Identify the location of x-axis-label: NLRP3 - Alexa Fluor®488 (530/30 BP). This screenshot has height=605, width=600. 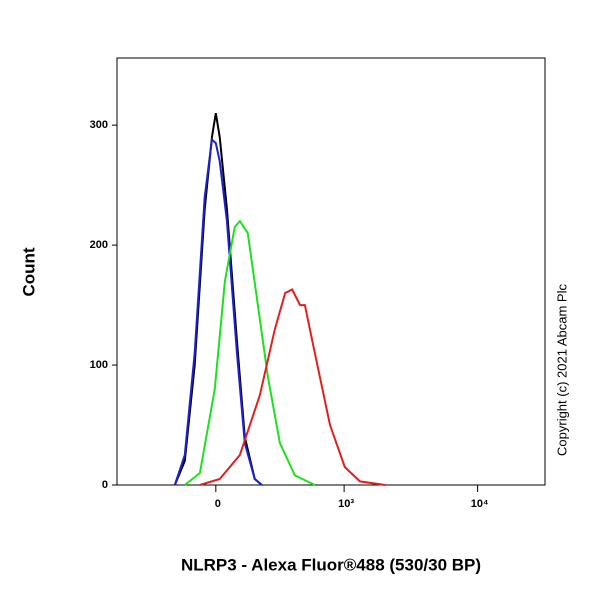
(331, 564).